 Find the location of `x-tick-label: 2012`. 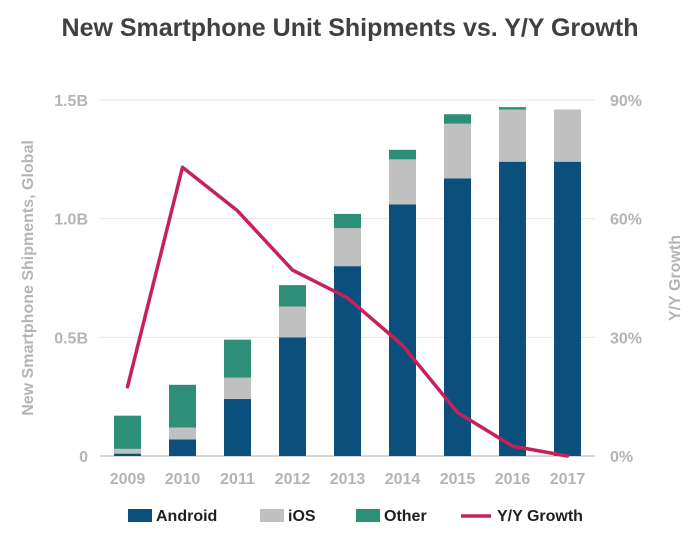

x-tick-label: 2012 is located at coordinates (293, 479).